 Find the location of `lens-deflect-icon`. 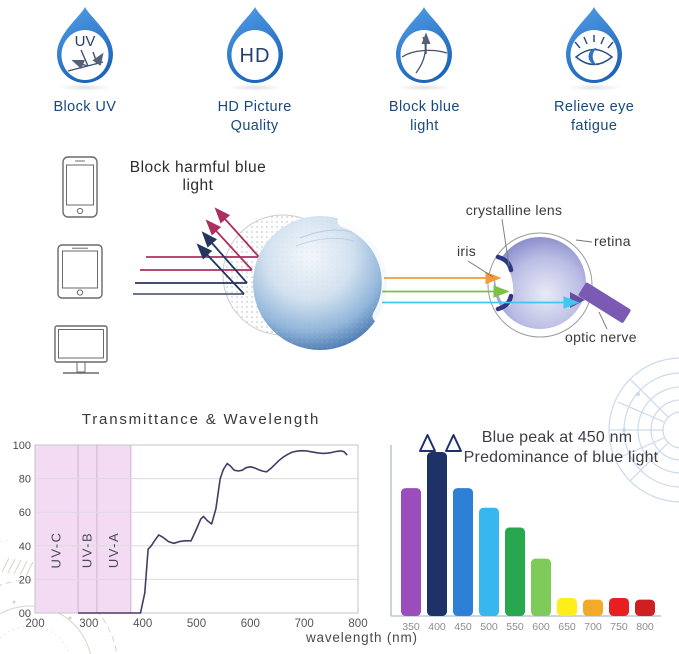

lens-deflect-icon is located at coordinates (424, 45).